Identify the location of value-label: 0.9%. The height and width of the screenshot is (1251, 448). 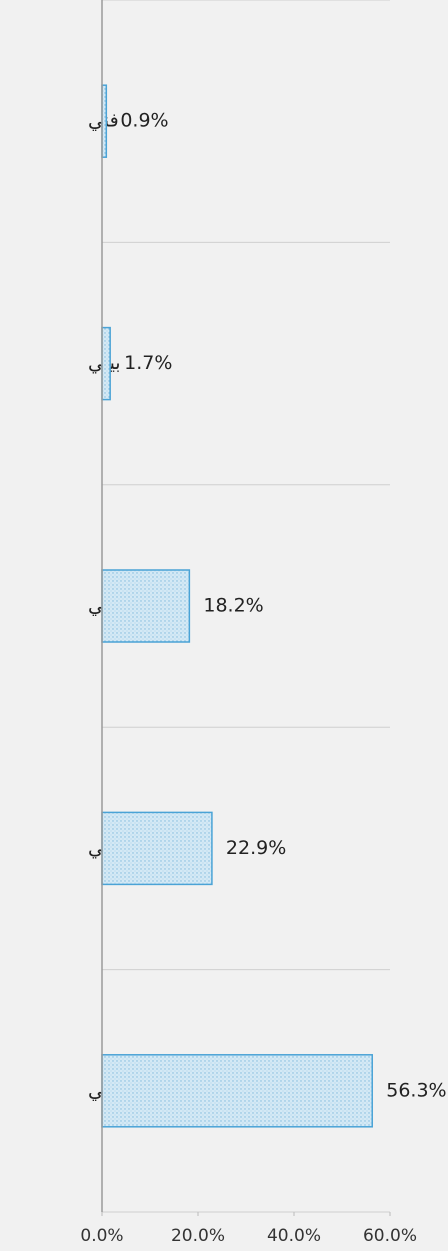
(144, 121).